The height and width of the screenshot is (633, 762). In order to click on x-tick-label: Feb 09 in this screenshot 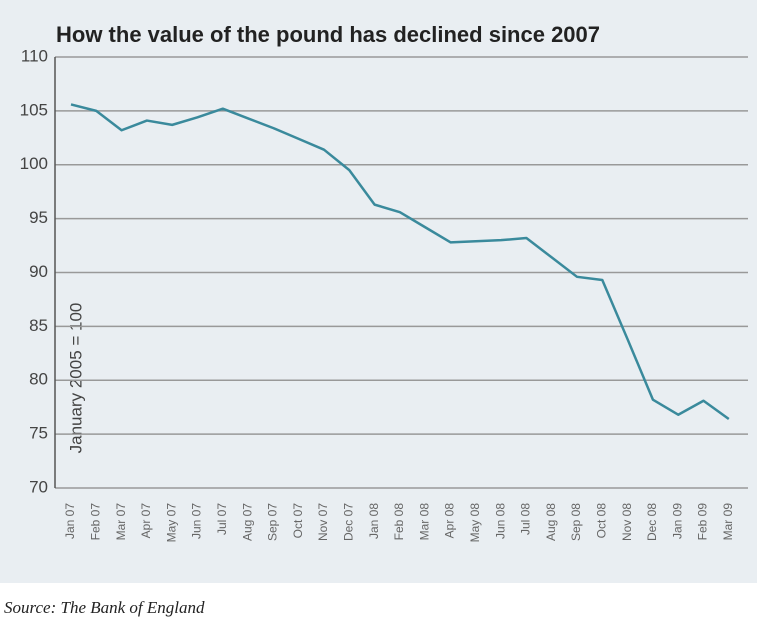, I will do `click(703, 522)`.